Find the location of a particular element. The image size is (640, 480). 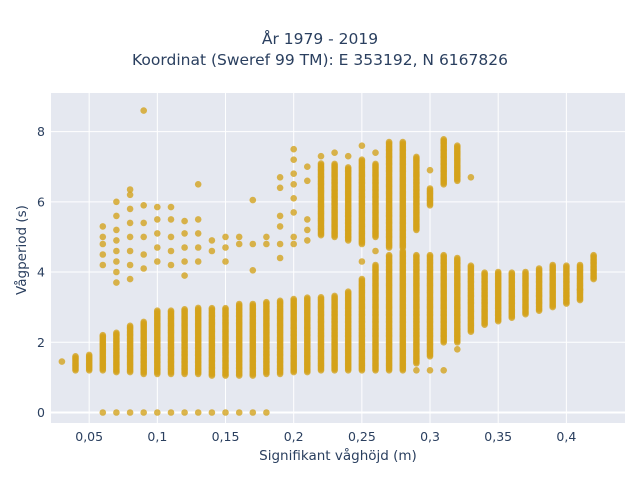

y-tick-label: 2 is located at coordinates (41, 342).